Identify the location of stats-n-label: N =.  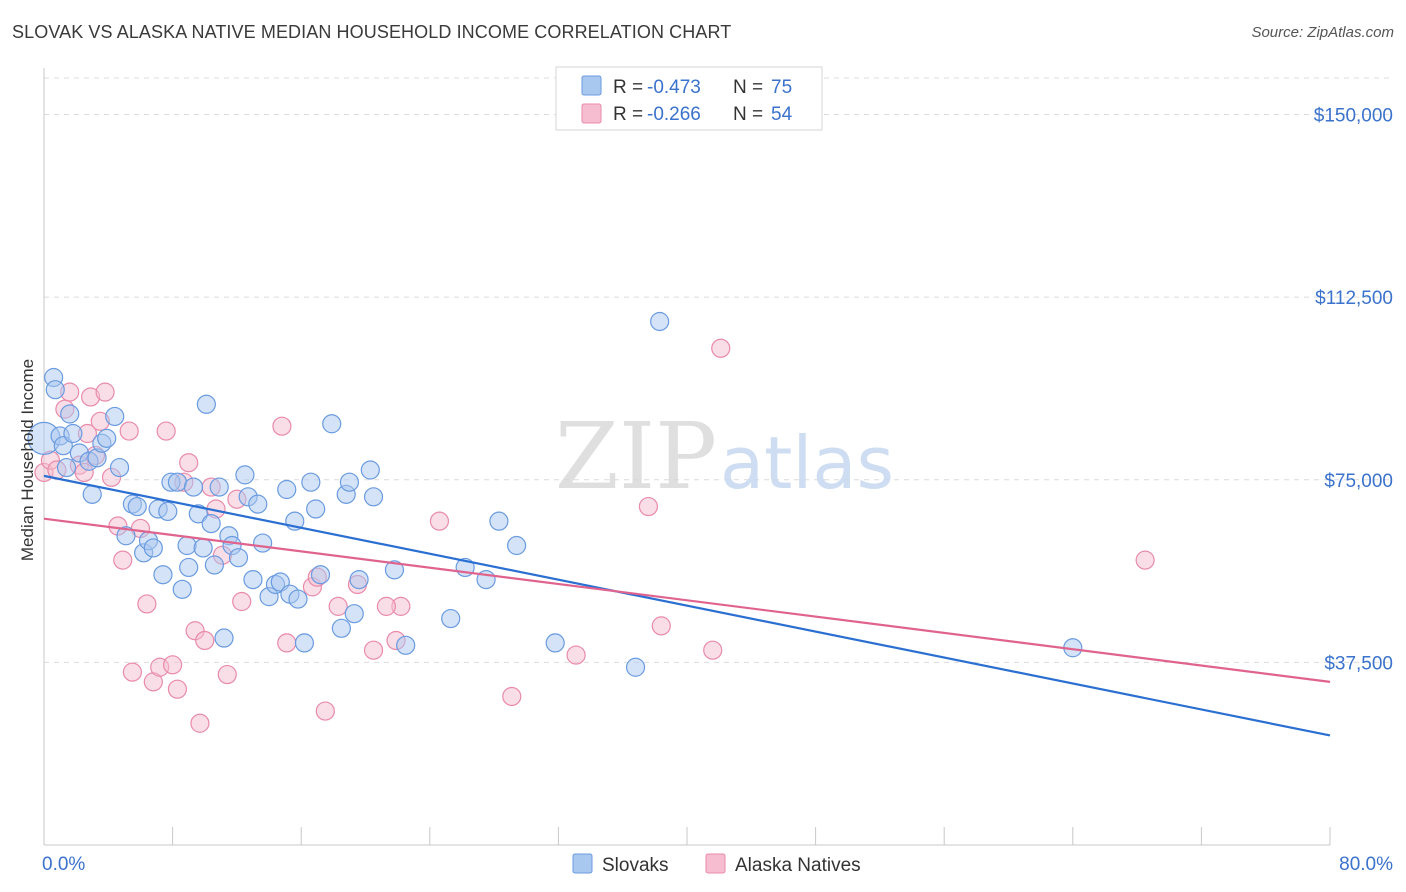
(748, 114).